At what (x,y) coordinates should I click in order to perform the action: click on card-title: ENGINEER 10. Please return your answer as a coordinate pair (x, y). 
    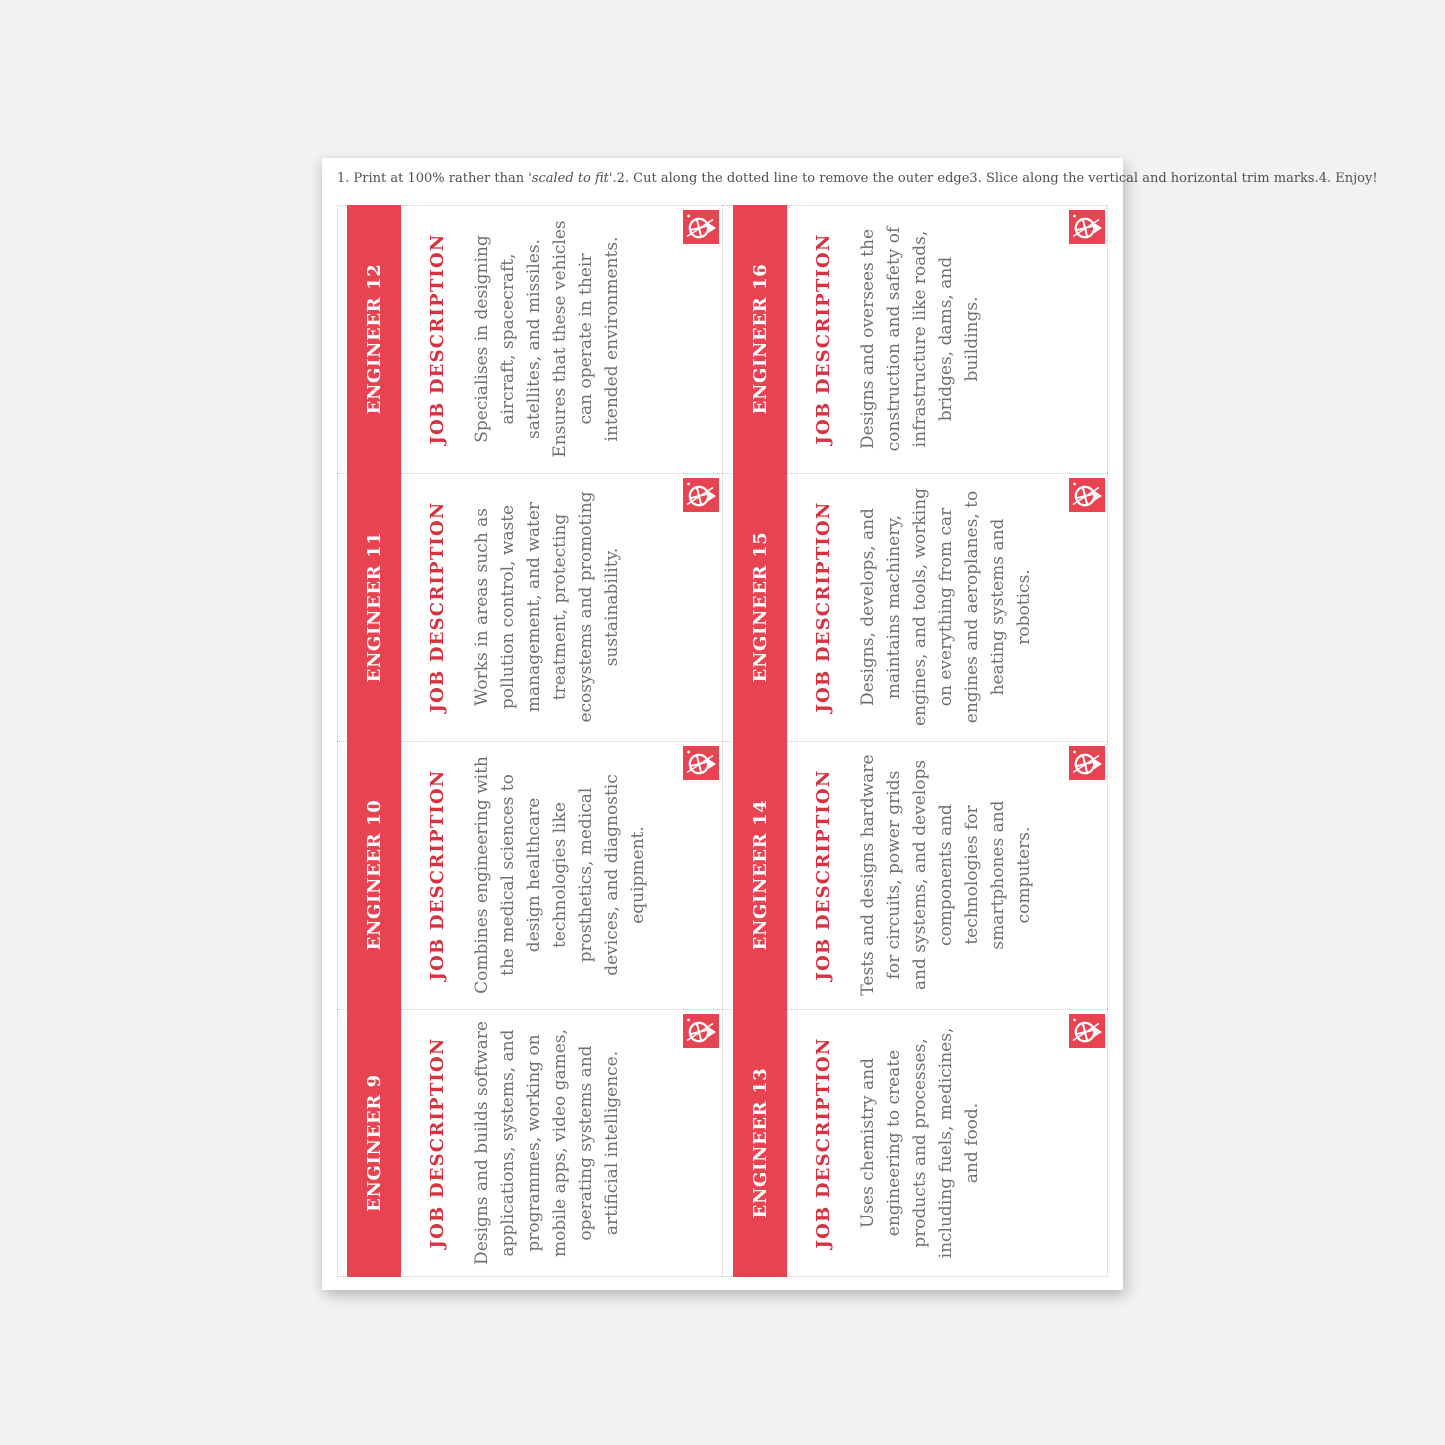
    Looking at the image, I should click on (374, 875).